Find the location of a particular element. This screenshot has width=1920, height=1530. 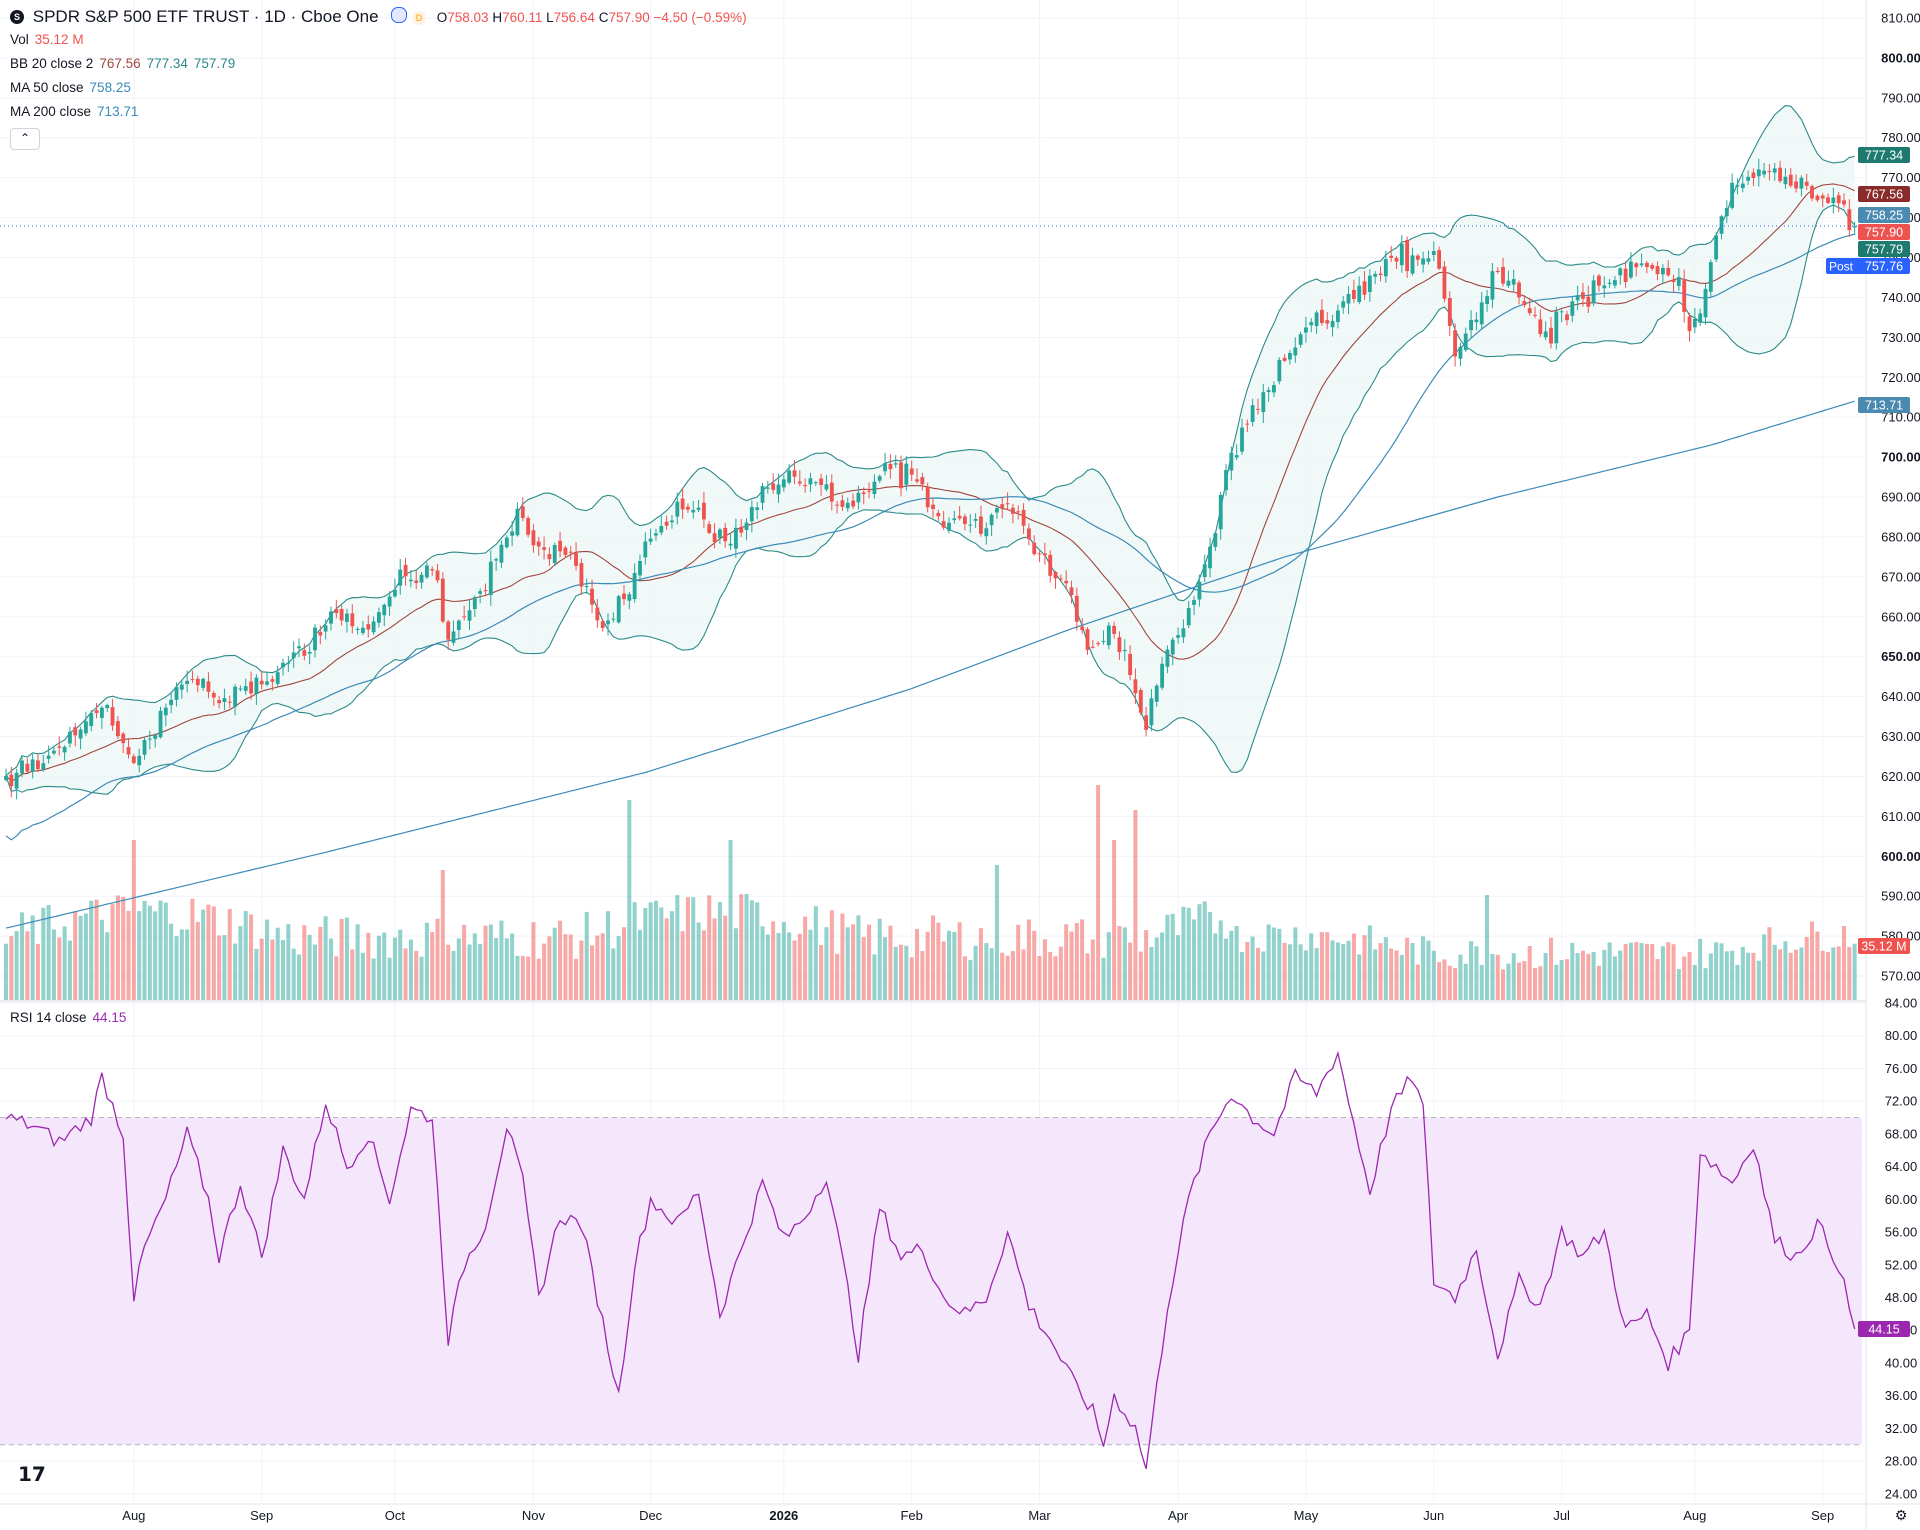

price-tick-label: 640.00 is located at coordinates (1900, 696).